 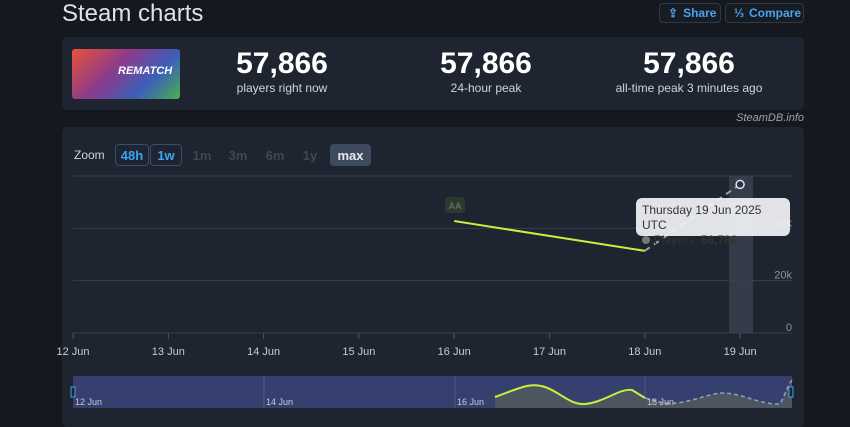 What do you see at coordinates (673, 13) in the screenshot?
I see `share-icon: ⇪` at bounding box center [673, 13].